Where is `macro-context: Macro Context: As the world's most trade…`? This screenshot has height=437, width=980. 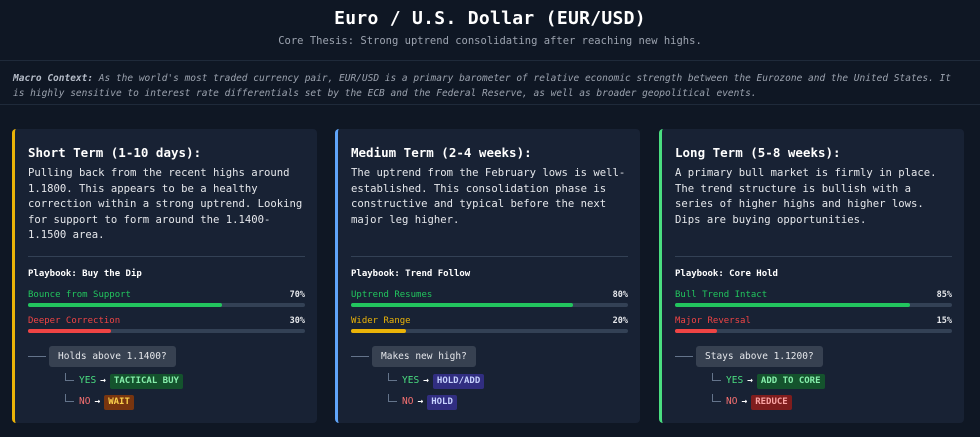 macro-context: Macro Context: As the world's most trade… is located at coordinates (490, 83).